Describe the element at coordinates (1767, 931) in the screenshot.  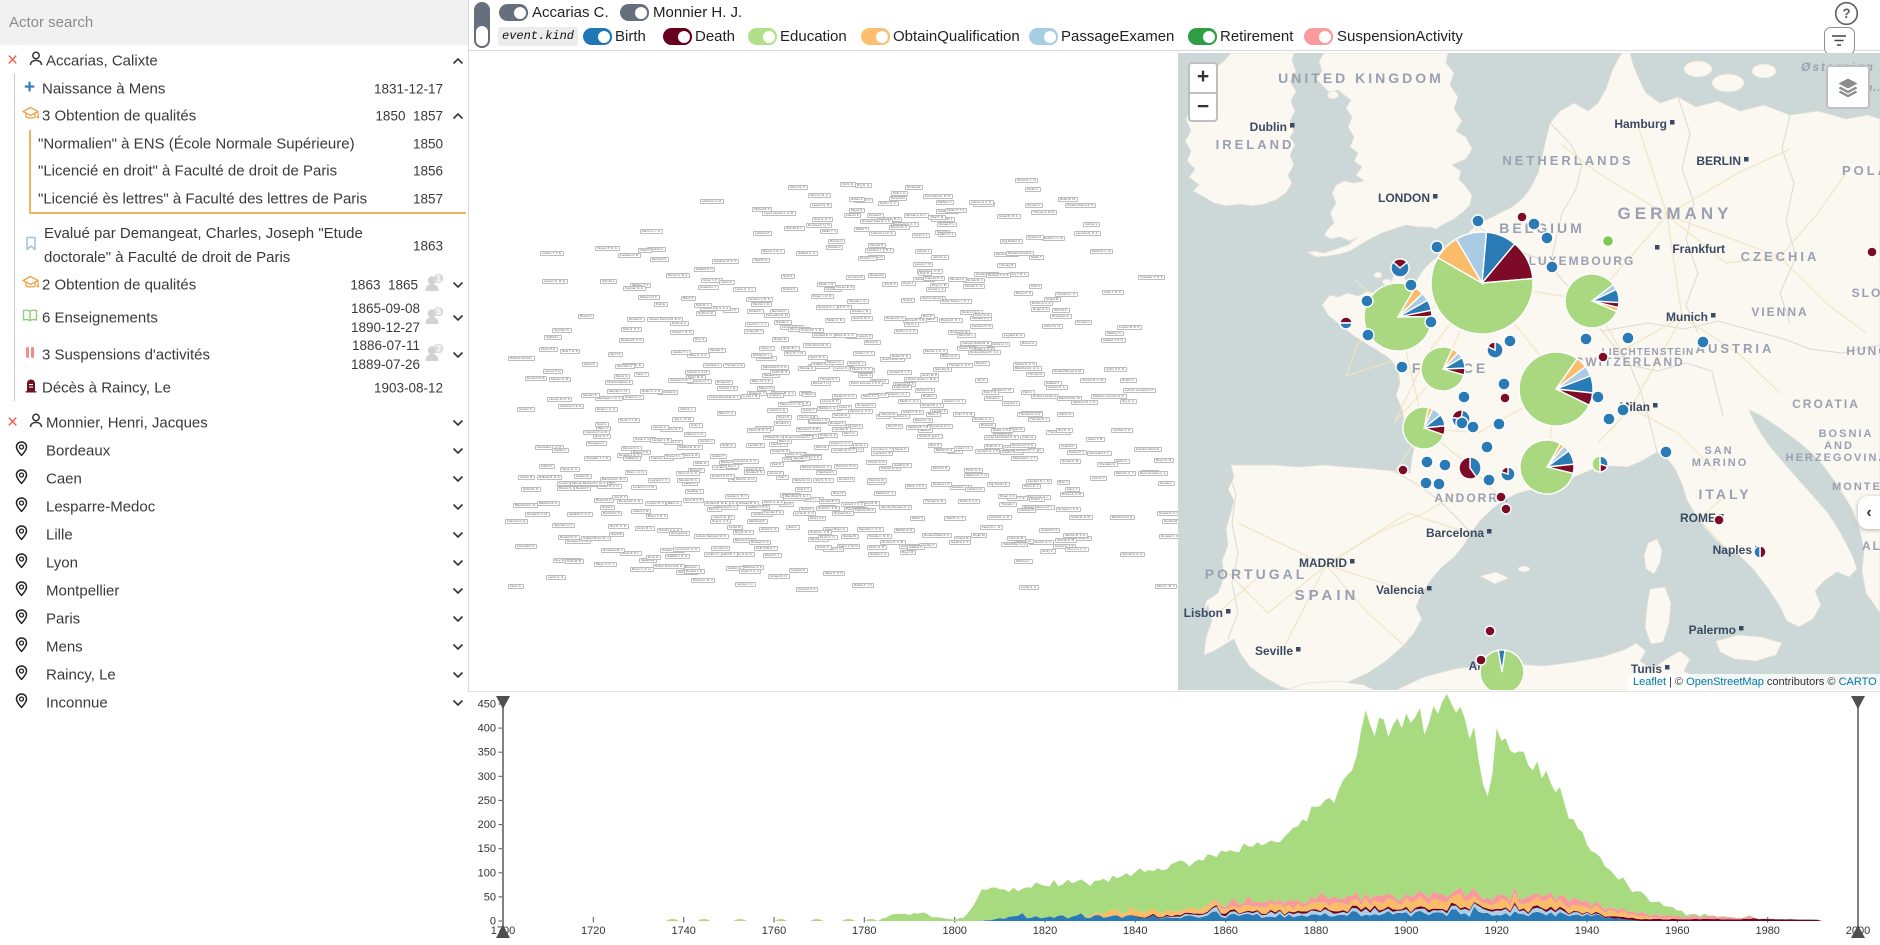
I see `svg-text: 1980` at that location.